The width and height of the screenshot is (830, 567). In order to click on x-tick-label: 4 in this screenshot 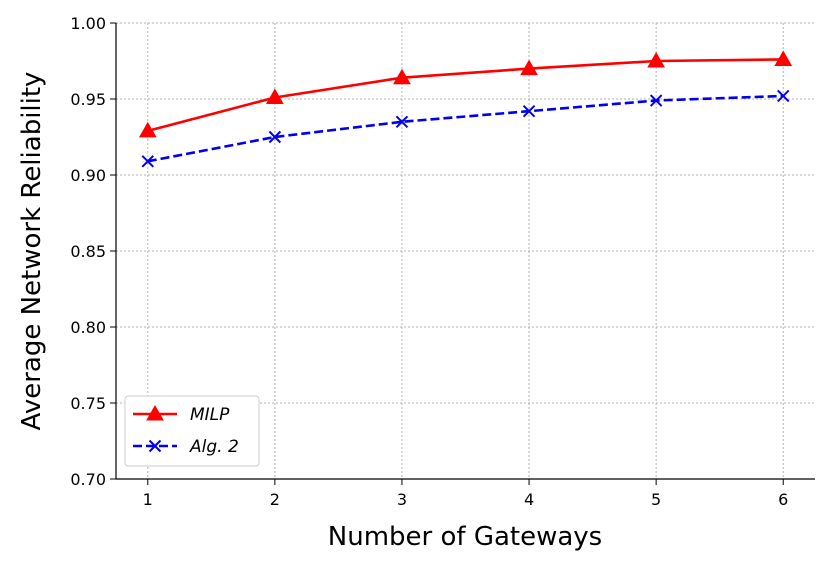, I will do `click(529, 499)`.